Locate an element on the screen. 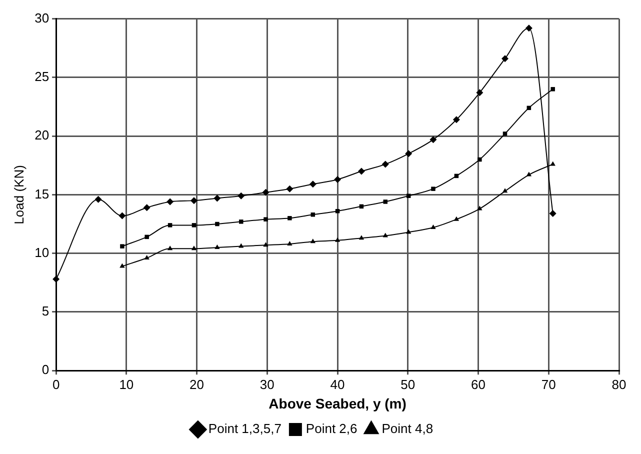 This screenshot has height=454, width=641. y-tick-label: 30 is located at coordinates (42, 18).